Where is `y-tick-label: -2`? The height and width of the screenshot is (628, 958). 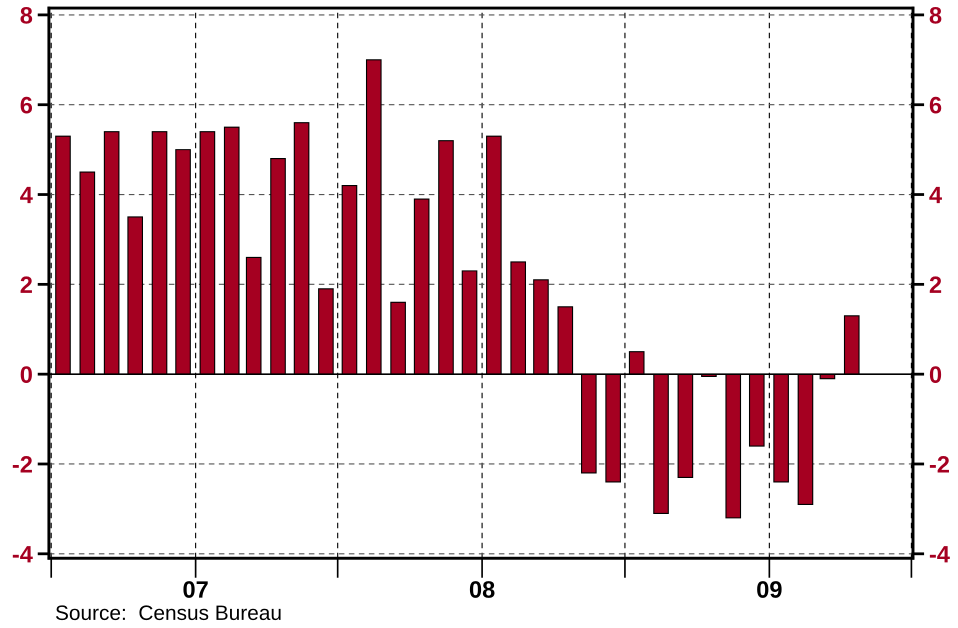 y-tick-label: -2 is located at coordinates (22, 464).